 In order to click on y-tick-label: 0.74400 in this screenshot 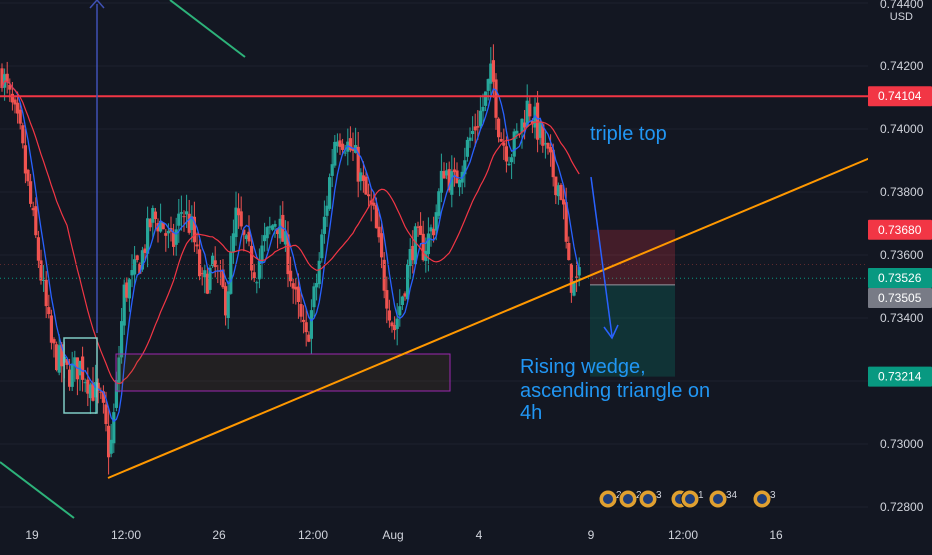, I will do `click(902, 5)`.